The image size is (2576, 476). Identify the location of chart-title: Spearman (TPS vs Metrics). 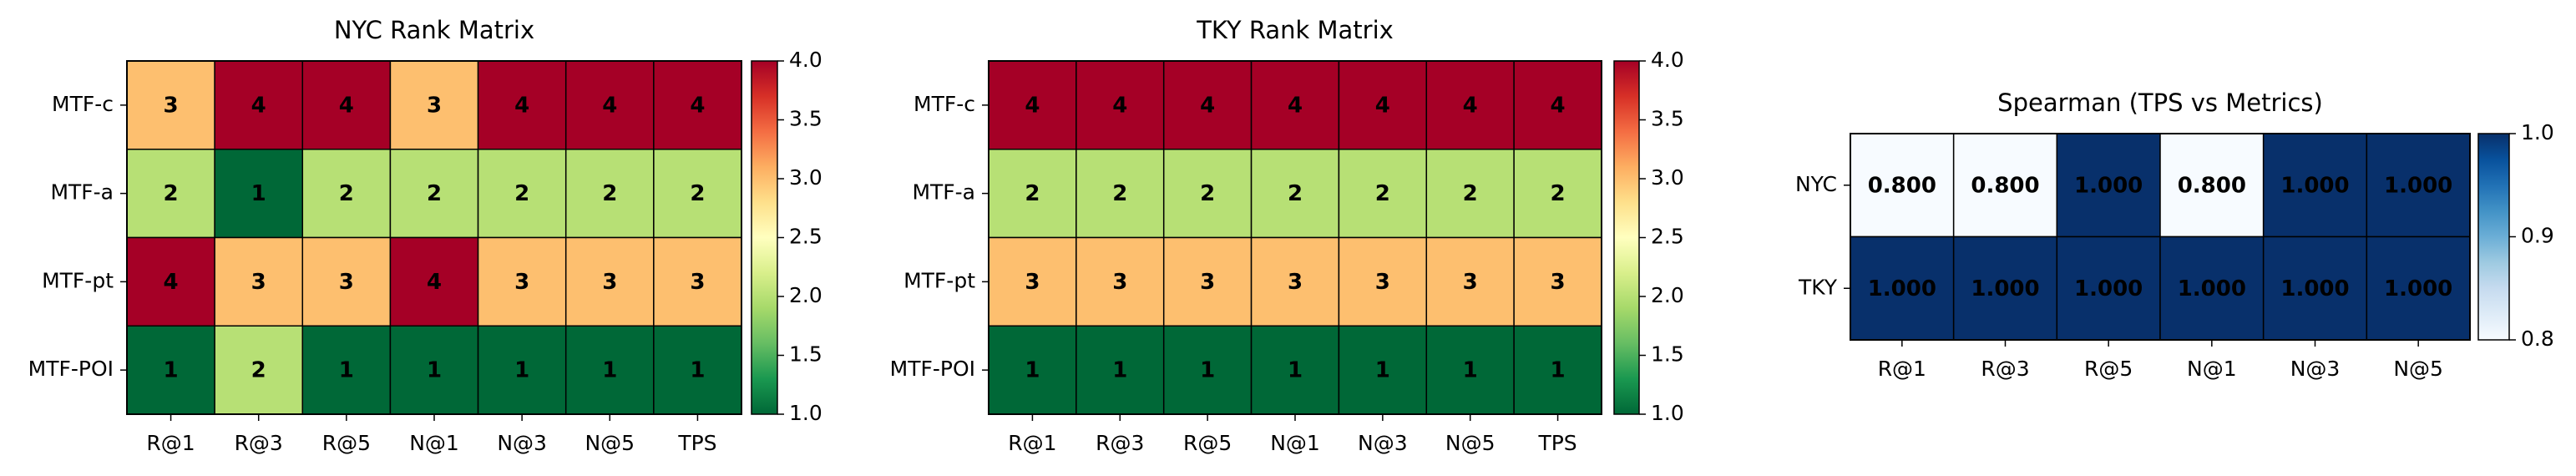
(2160, 103).